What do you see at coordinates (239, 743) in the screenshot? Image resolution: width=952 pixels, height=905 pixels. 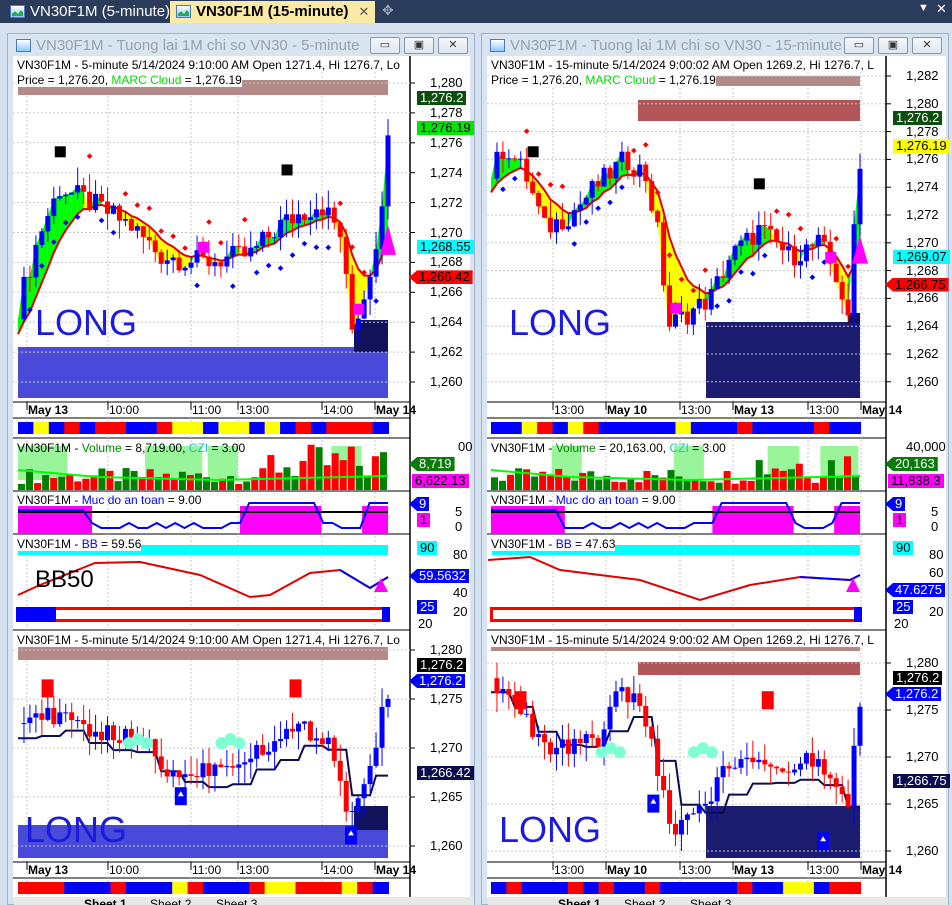 I see `cloud-bubble` at bounding box center [239, 743].